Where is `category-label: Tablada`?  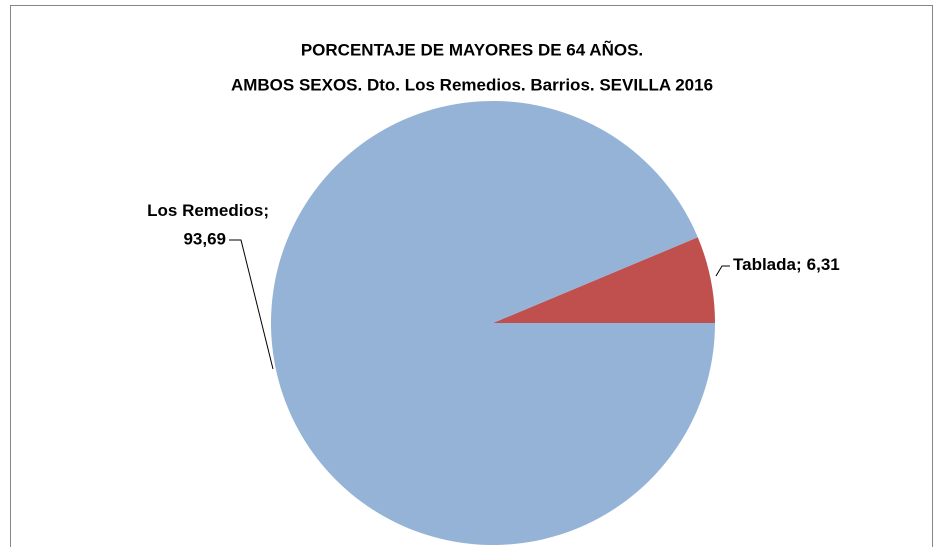 category-label: Tablada is located at coordinates (765, 264).